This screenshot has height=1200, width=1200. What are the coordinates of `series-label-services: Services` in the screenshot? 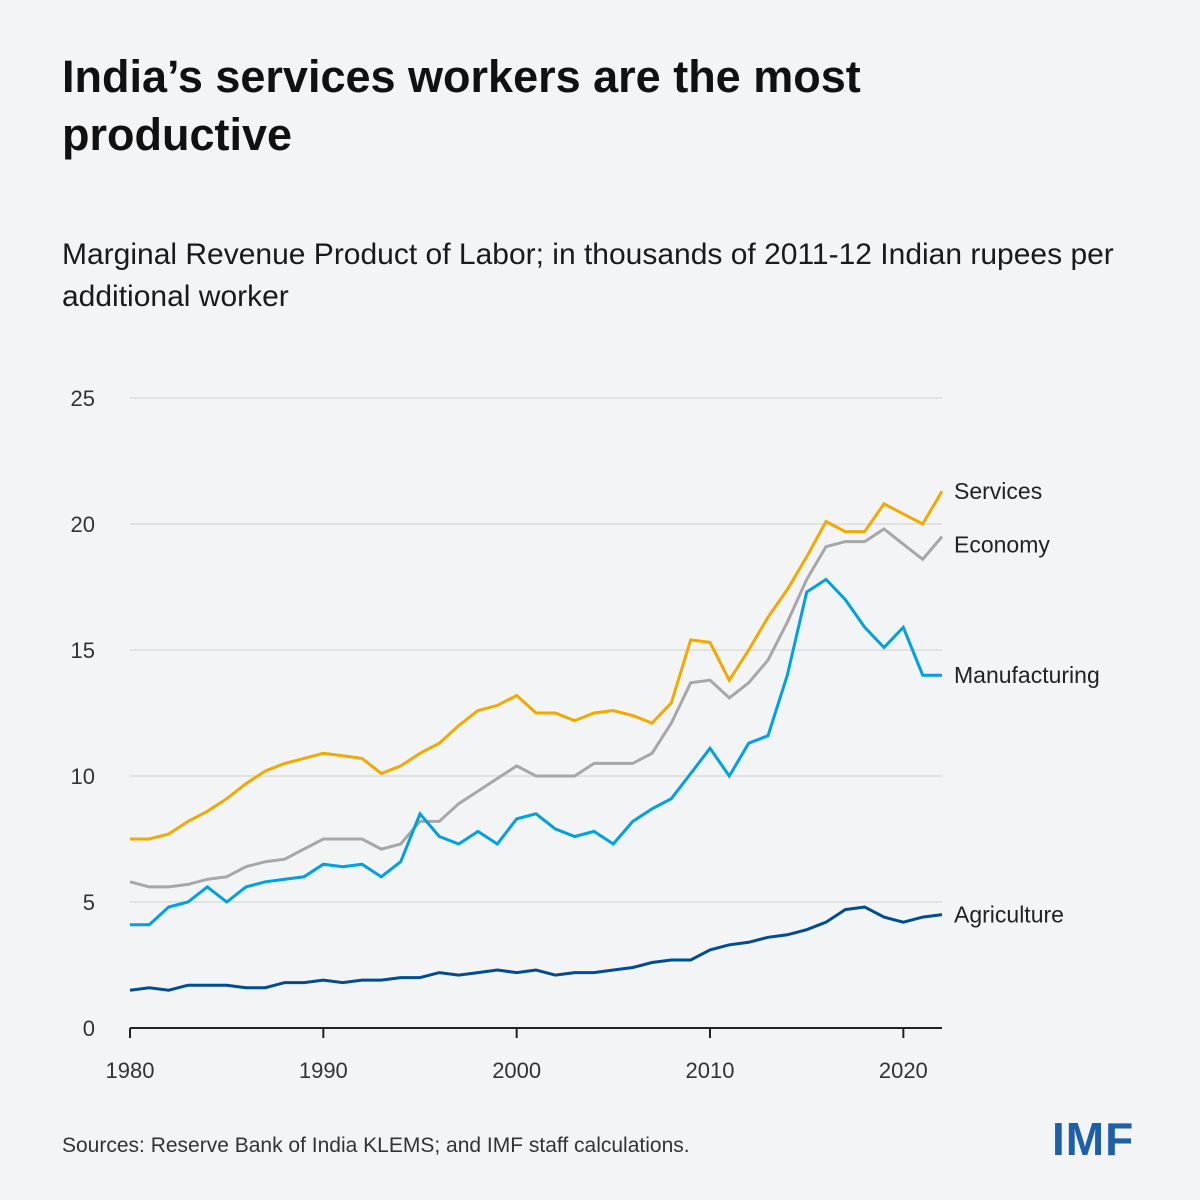 It's located at (998, 491).